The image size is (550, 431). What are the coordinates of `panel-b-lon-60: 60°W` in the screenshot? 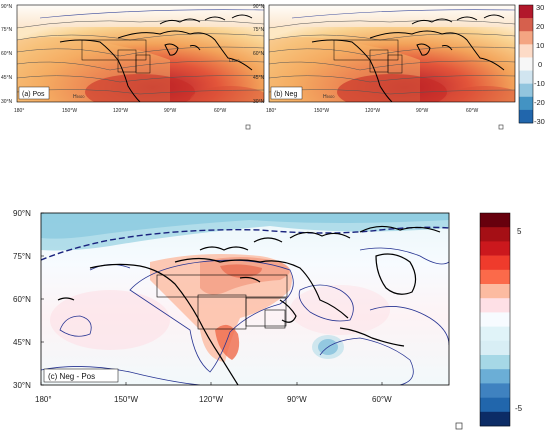 It's located at (472, 111).